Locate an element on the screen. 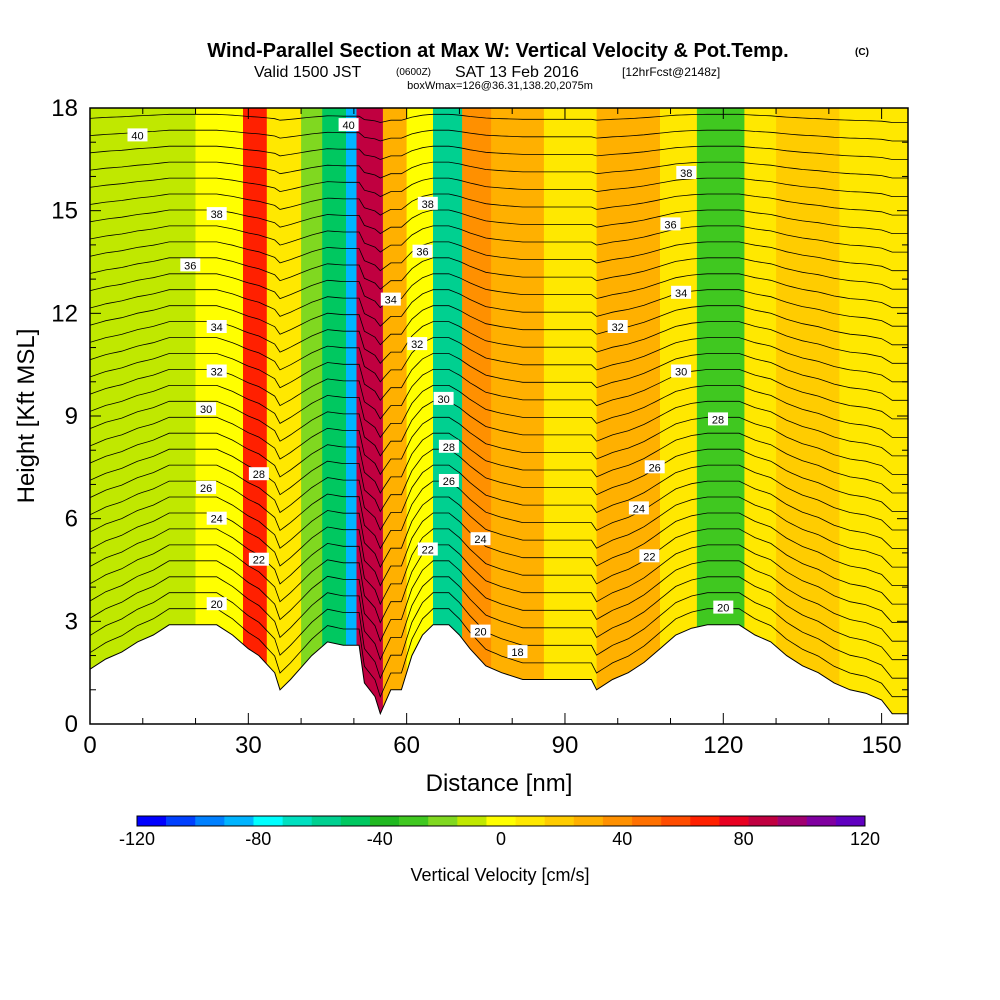 Image resolution: width=1000 pixels, height=1000 pixels. colorbar-tick-0: -120 is located at coordinates (137, 839).